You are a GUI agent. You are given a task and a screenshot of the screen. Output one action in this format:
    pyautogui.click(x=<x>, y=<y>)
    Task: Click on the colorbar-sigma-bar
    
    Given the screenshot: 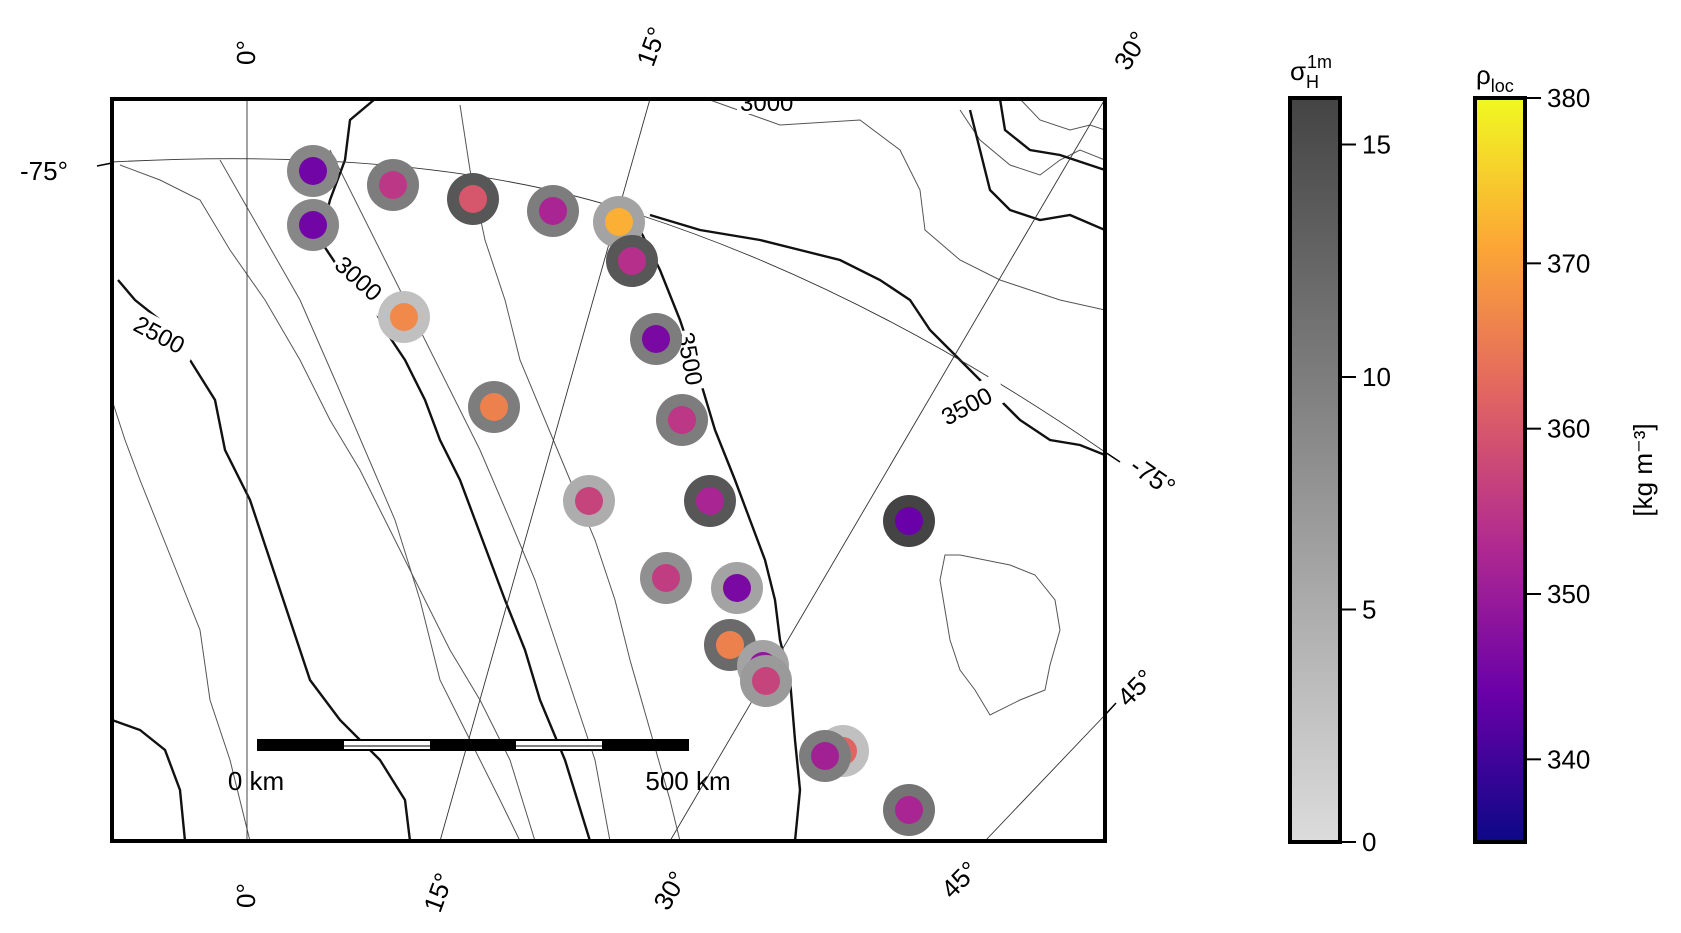 What is the action you would take?
    pyautogui.click(x=1315, y=470)
    